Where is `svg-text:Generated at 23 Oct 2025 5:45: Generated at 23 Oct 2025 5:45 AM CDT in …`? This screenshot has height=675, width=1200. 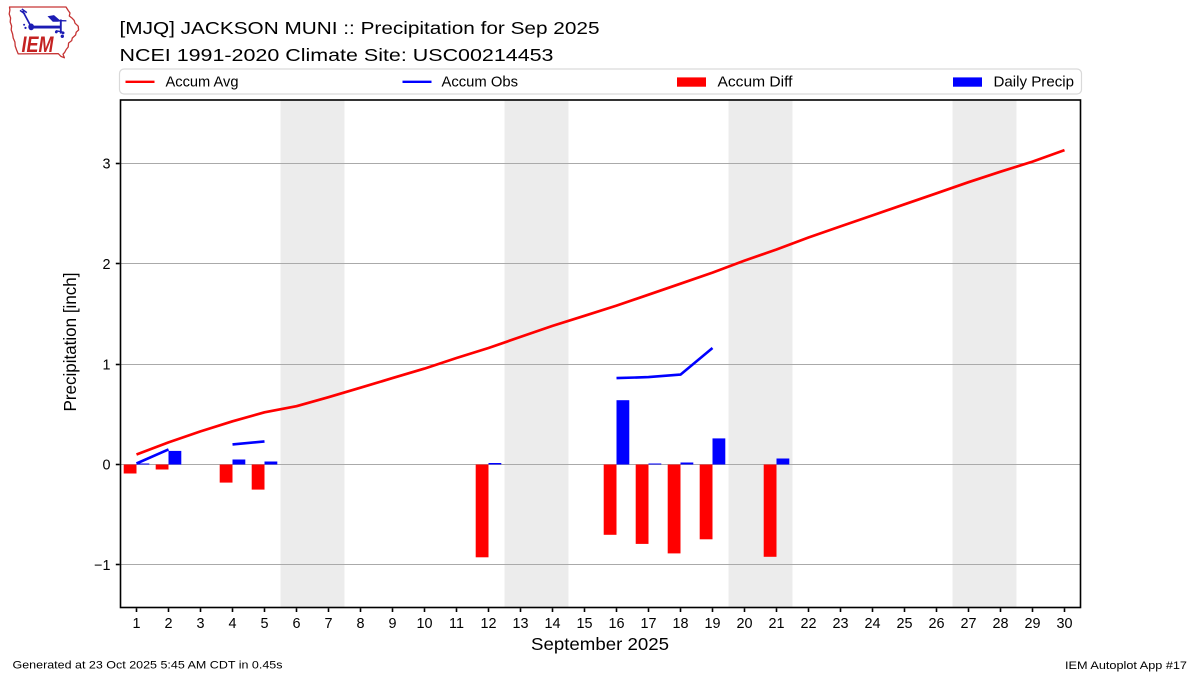
svg-text:Generated at 23 Oct 2025 5:45: Generated at 23 Oct 2025 5:45 AM CDT in … is located at coordinates (148, 665).